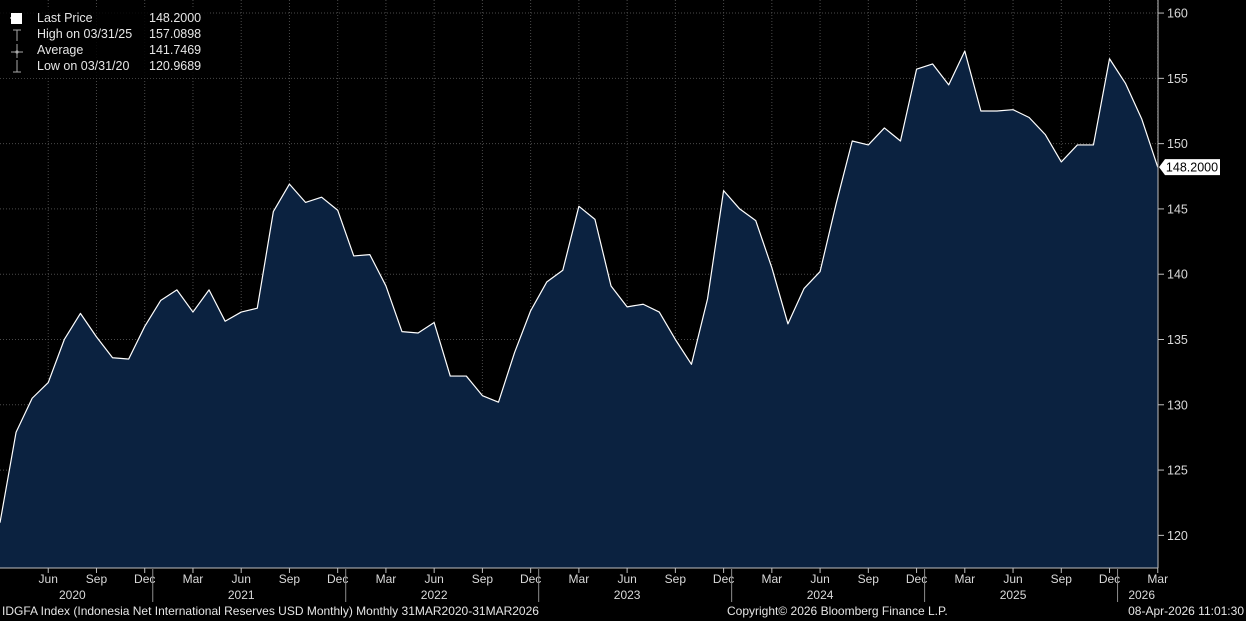  What do you see at coordinates (1186, 611) in the screenshot?
I see `footer-timestamp: 08-Apr-2026 11:01:30` at bounding box center [1186, 611].